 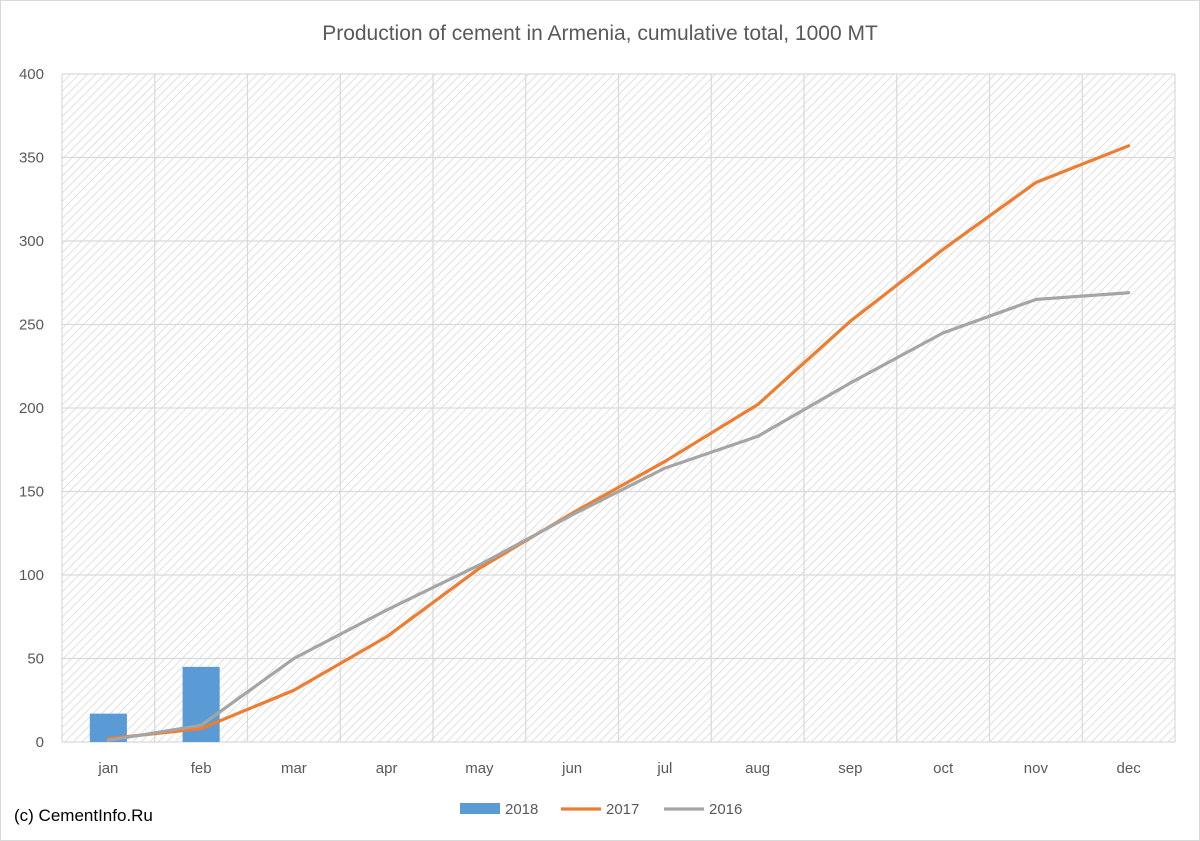 I want to click on x-tick-label: aug, so click(x=757, y=768).